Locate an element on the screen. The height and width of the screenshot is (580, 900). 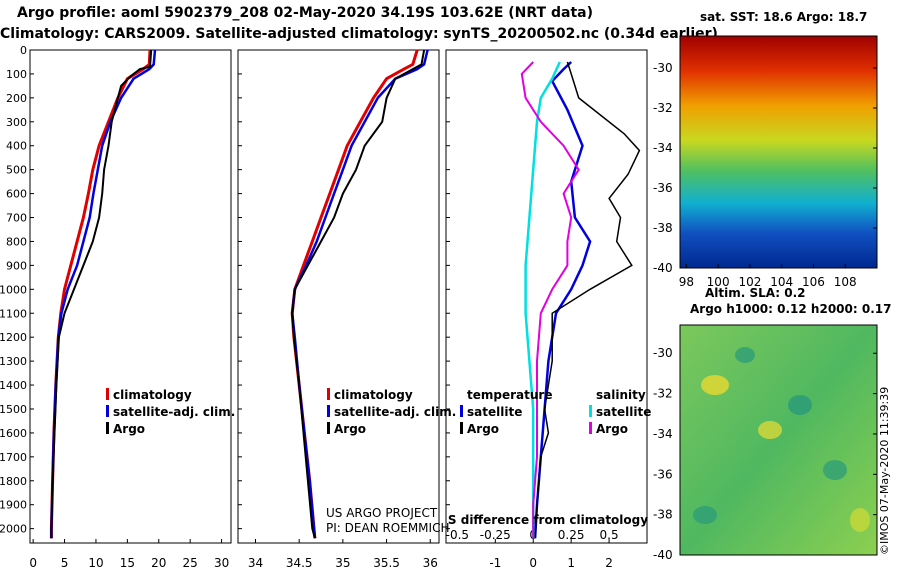
legend-swatch-sal-argo is located at coordinates (590, 428).